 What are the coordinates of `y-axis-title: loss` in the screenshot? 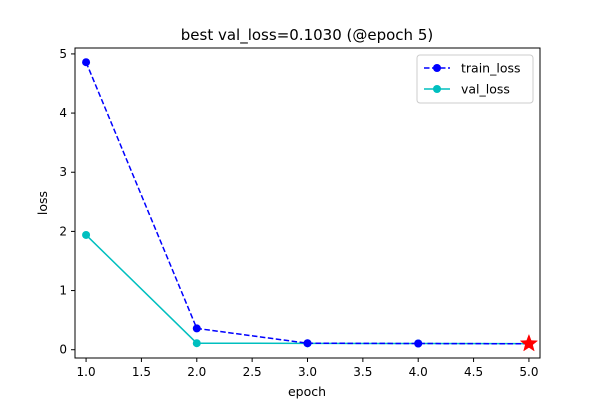 It's located at (42, 203).